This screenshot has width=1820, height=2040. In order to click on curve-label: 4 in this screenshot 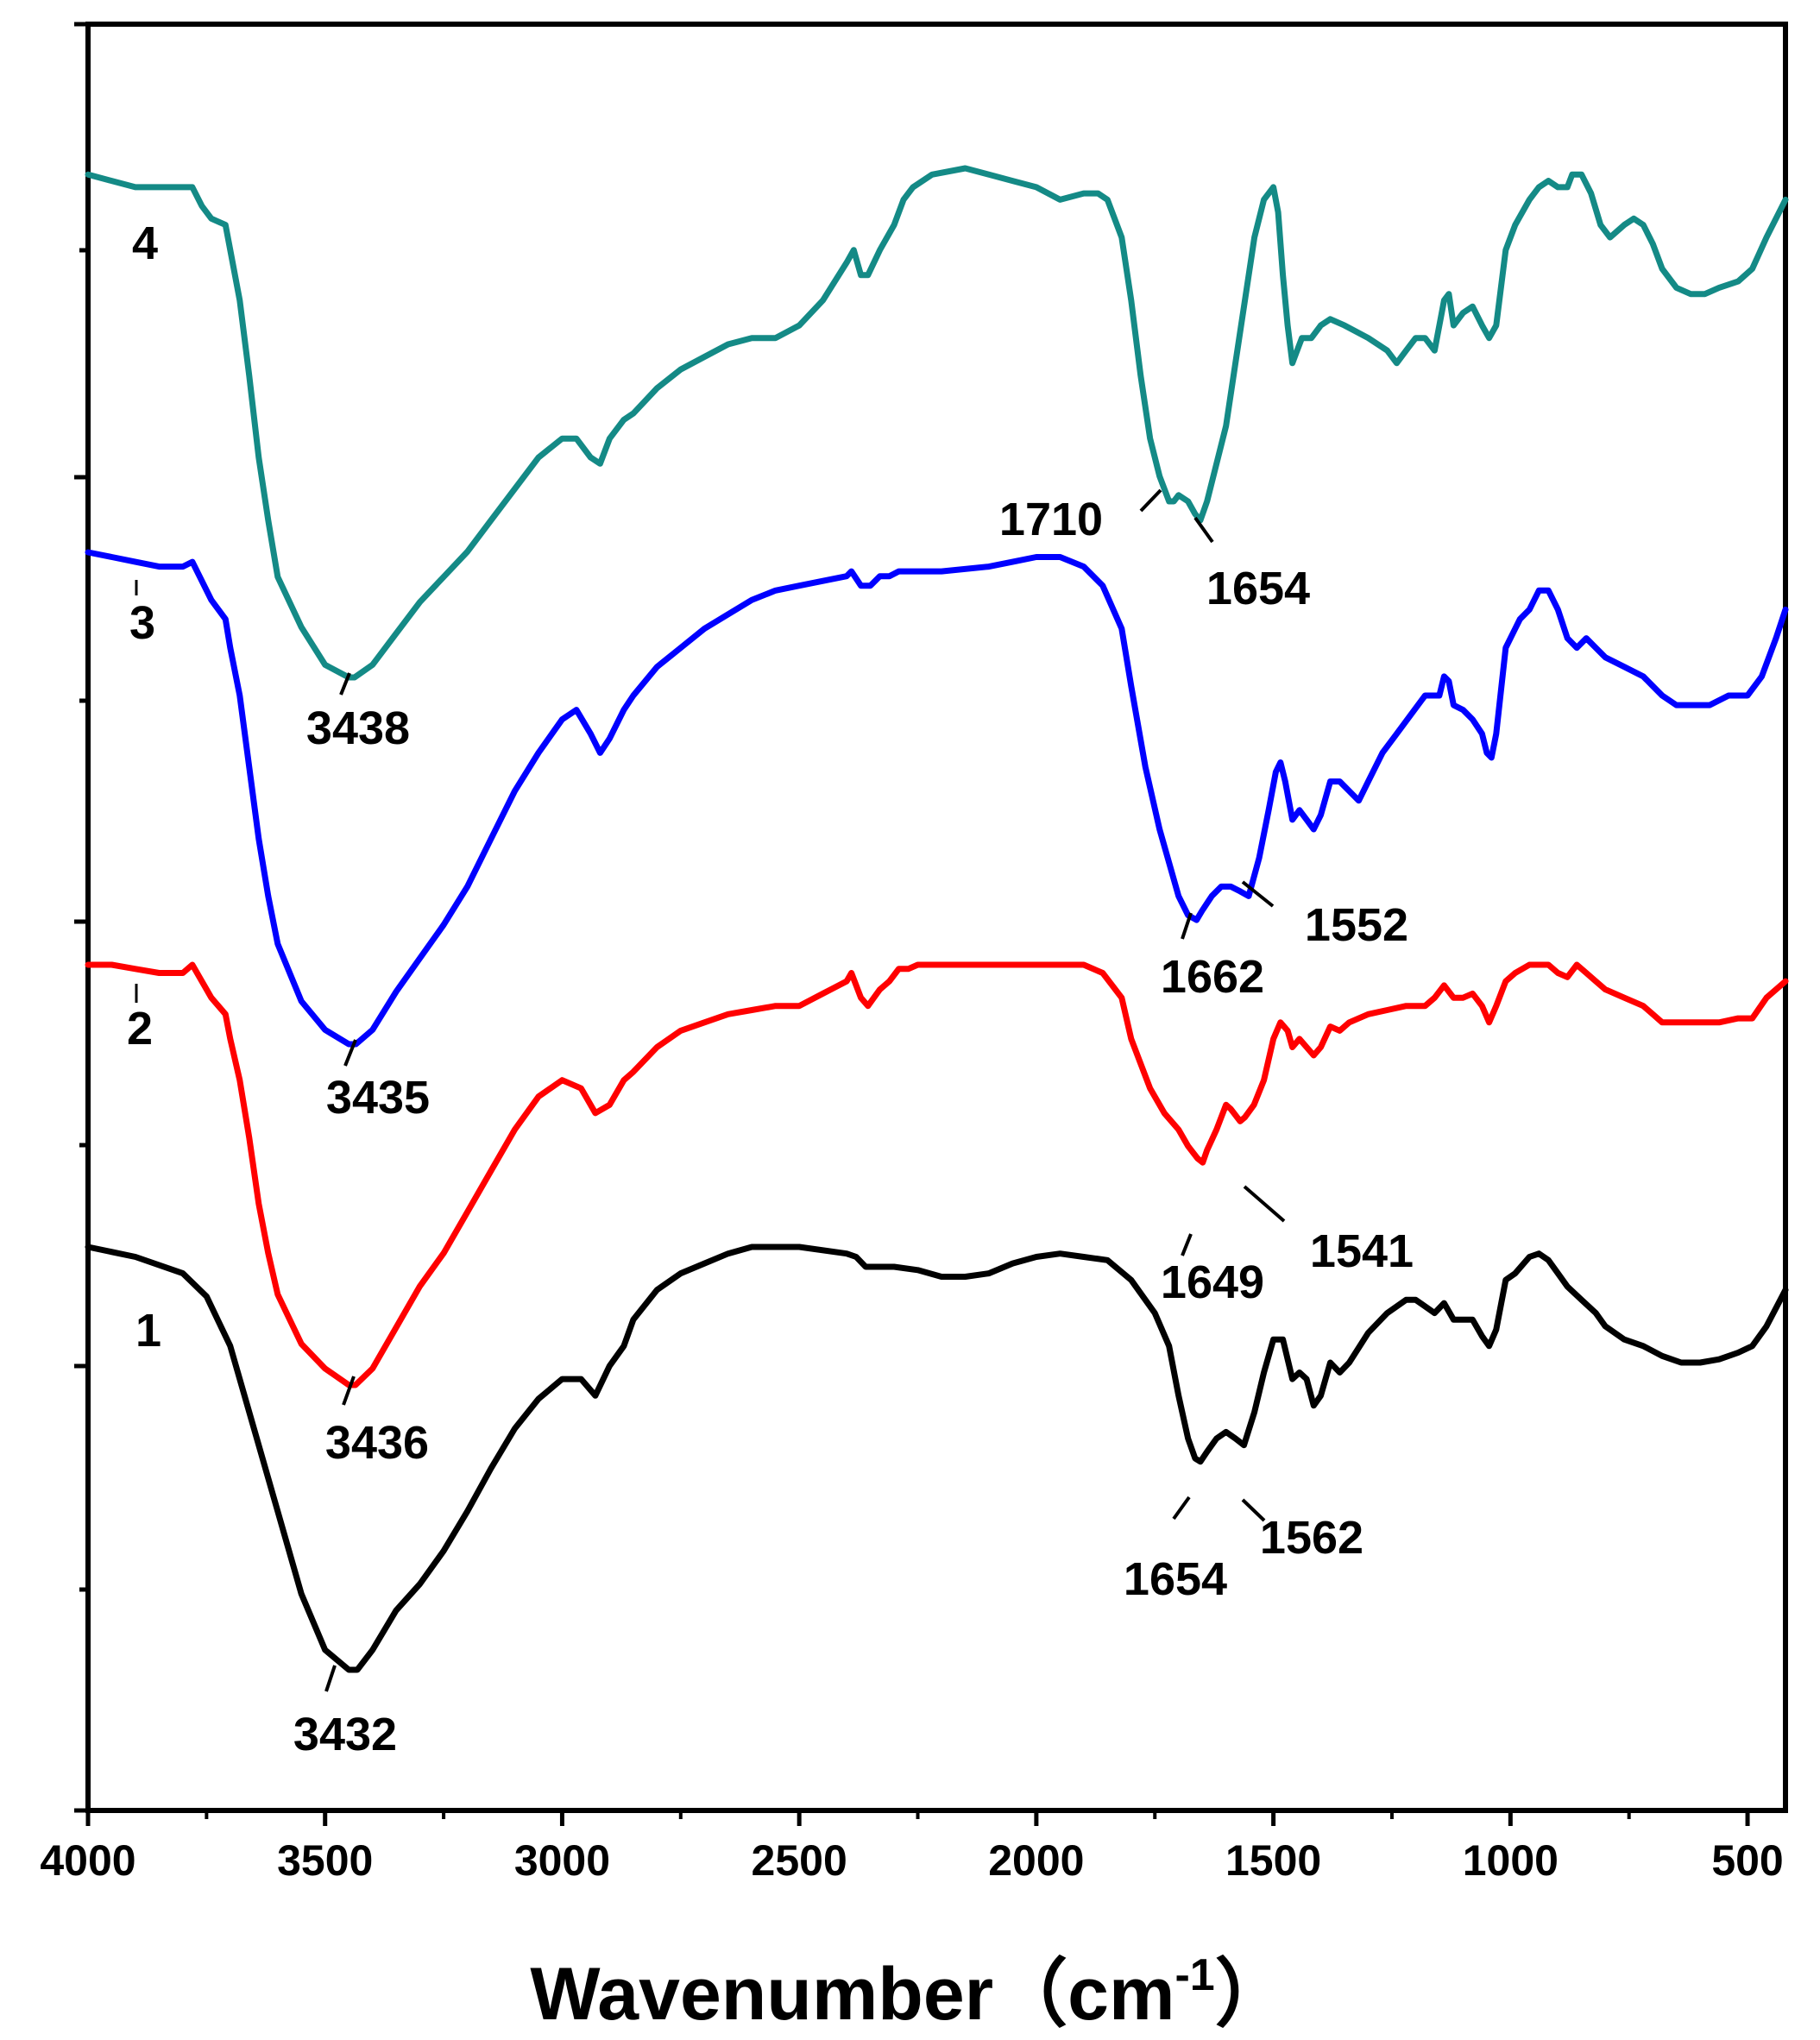, I will do `click(145, 243)`.